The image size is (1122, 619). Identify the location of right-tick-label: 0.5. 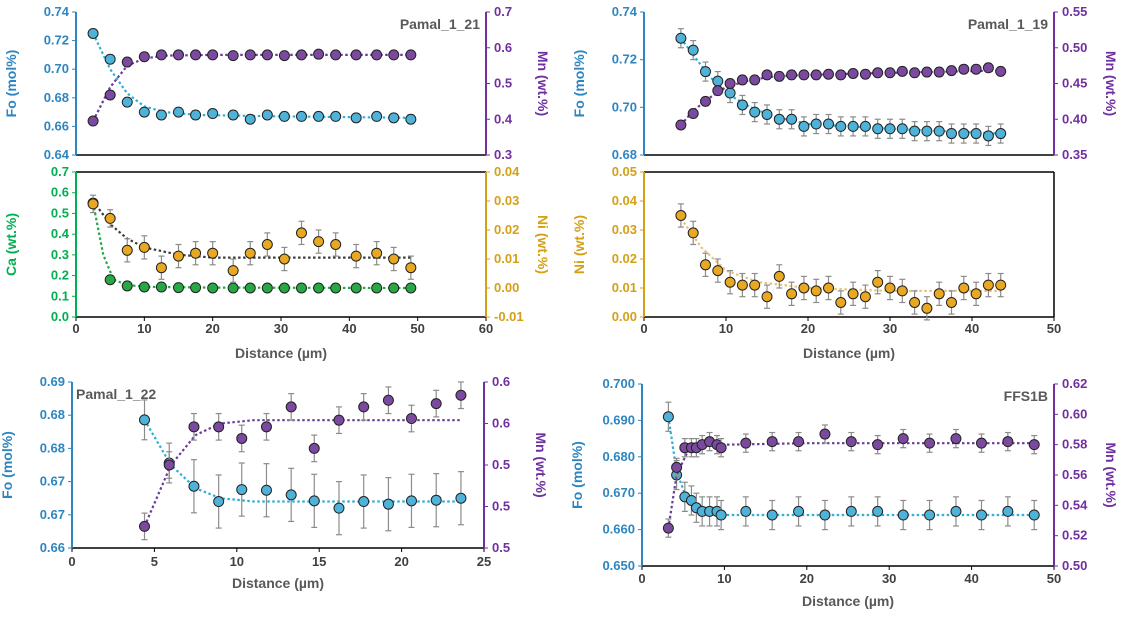
(501, 464).